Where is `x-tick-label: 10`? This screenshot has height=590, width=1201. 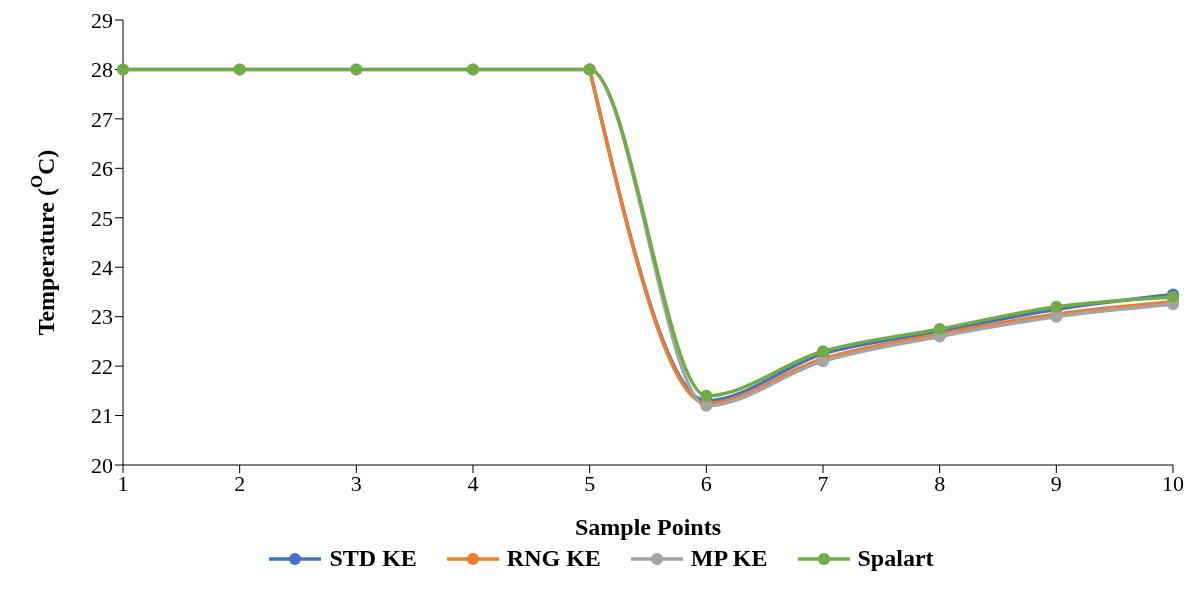
x-tick-label: 10 is located at coordinates (1173, 483).